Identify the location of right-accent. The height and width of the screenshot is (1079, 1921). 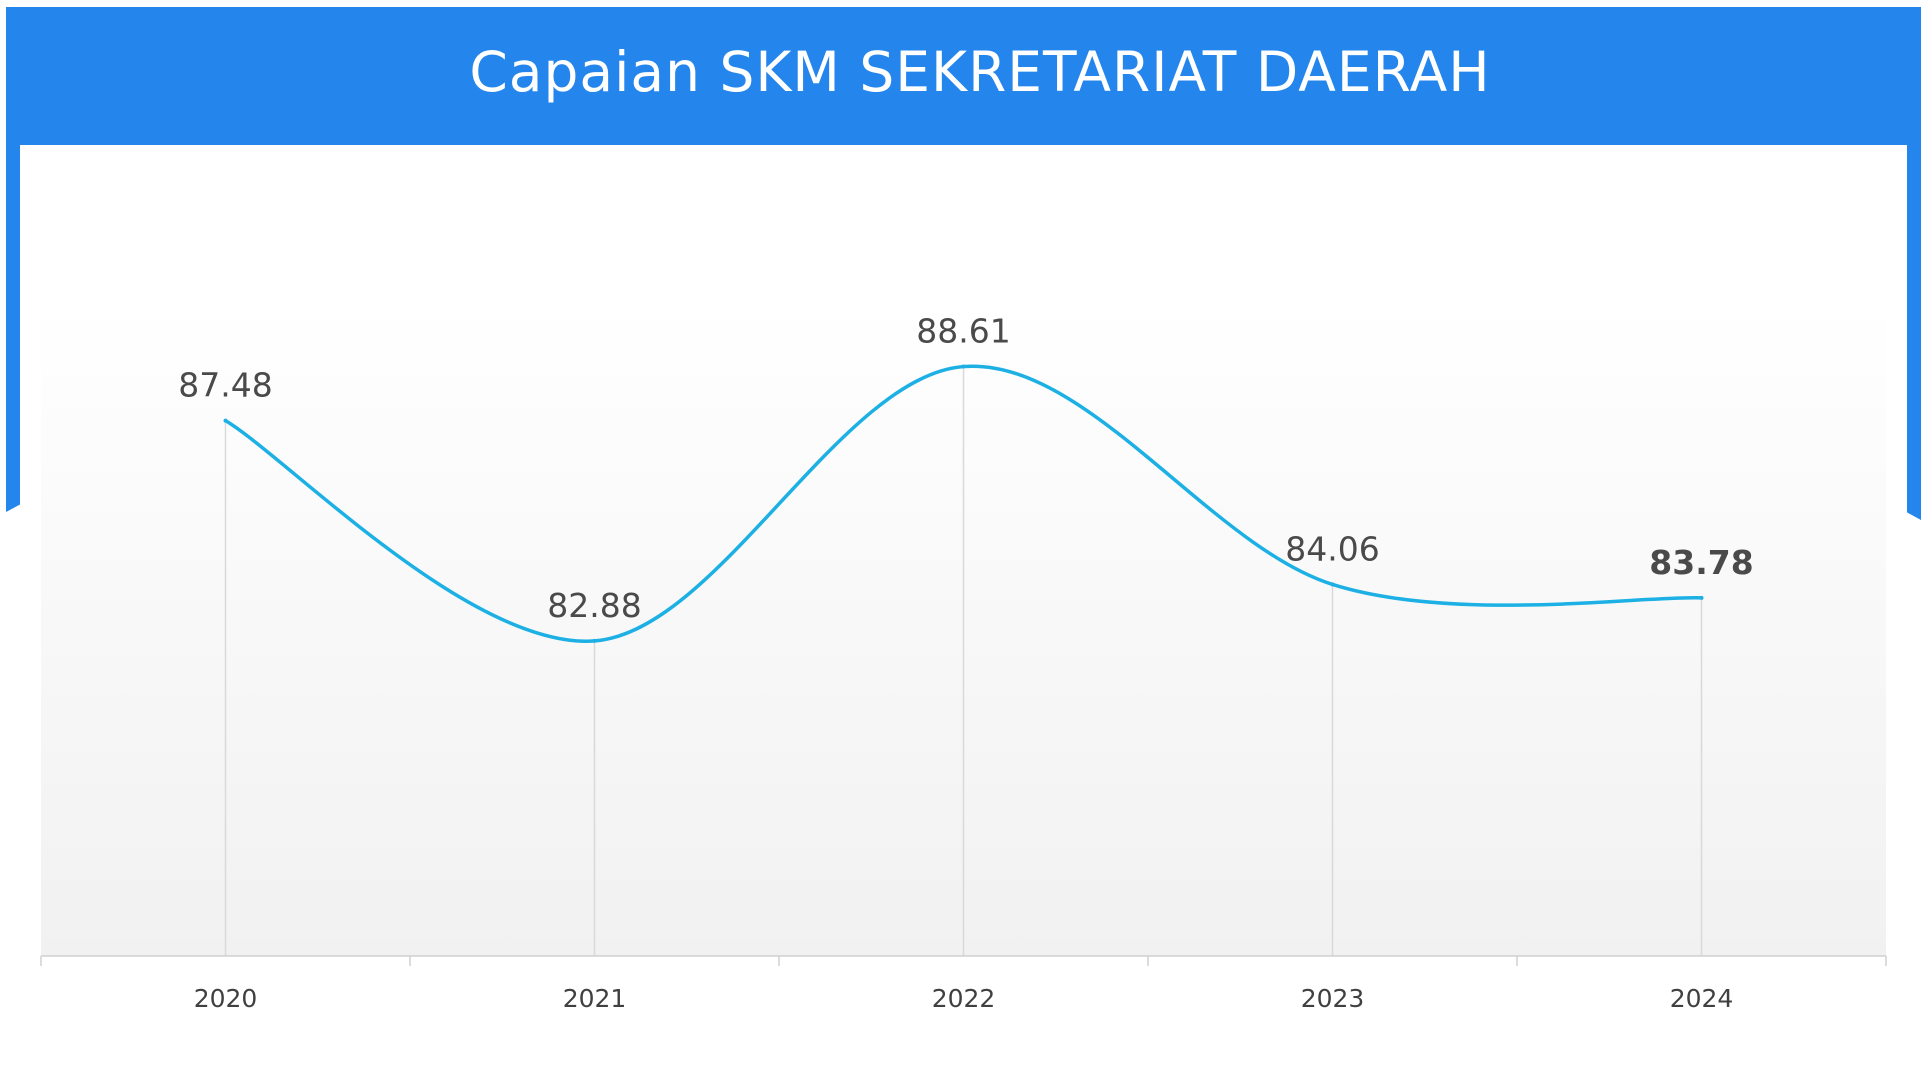
(1914, 330).